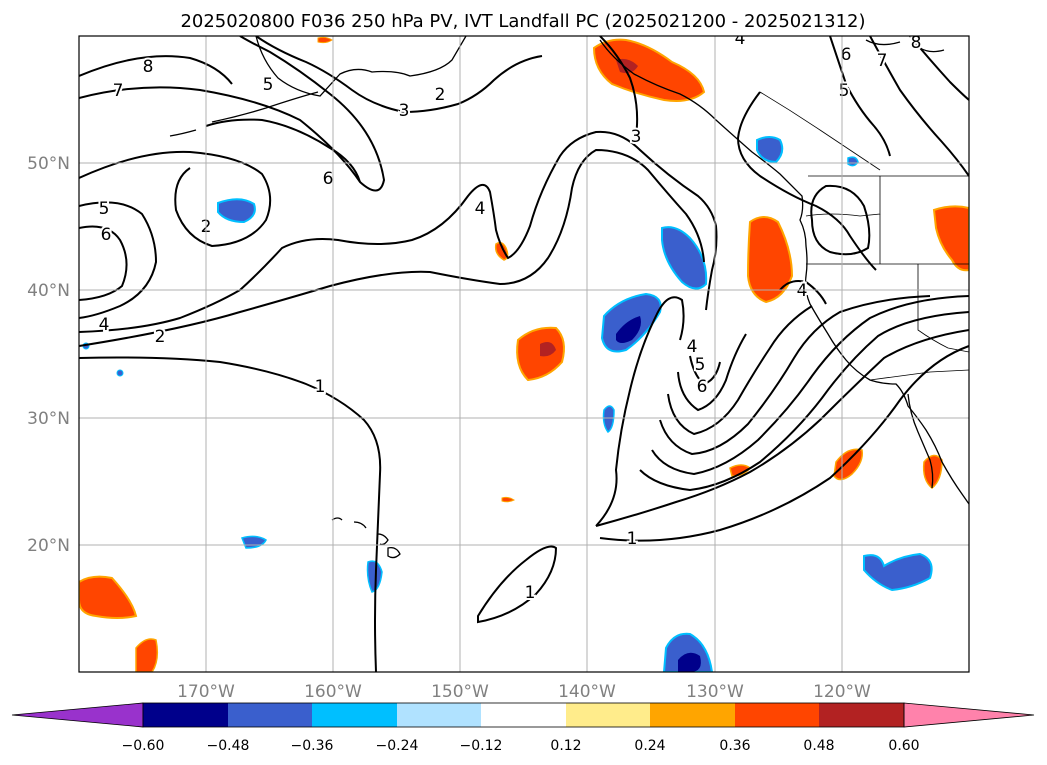 Image resolution: width=1047 pixels, height=765 pixels. Describe the element at coordinates (734, 746) in the screenshot. I see `colorbar-tick-label: 0.36` at that location.